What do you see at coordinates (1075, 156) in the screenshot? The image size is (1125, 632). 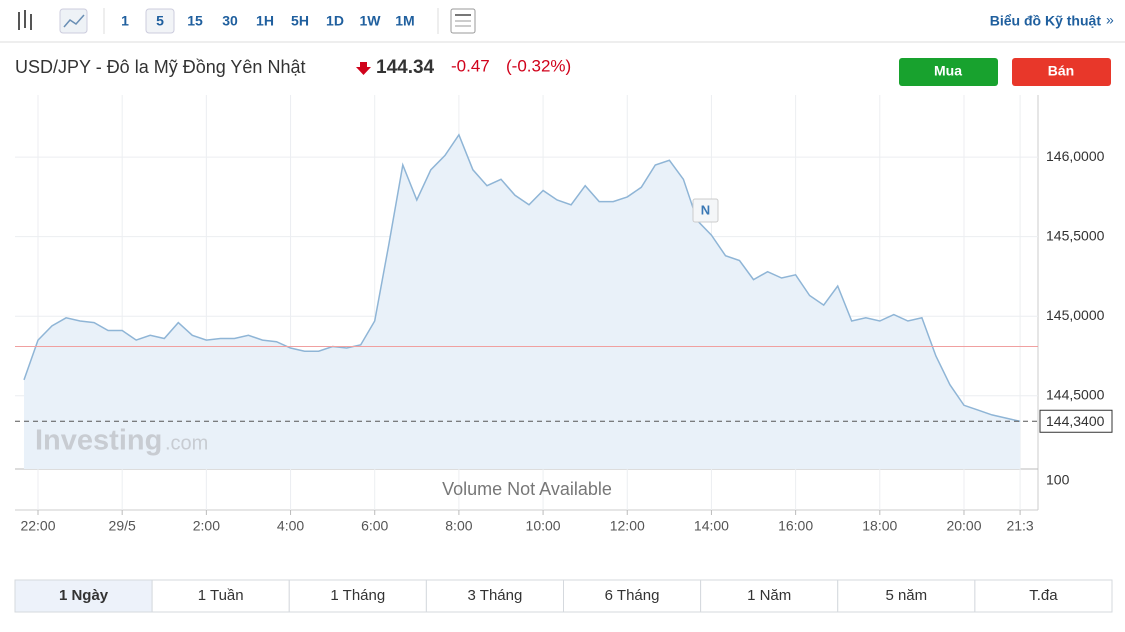 I see `y-tick-label: 146,0000` at bounding box center [1075, 156].